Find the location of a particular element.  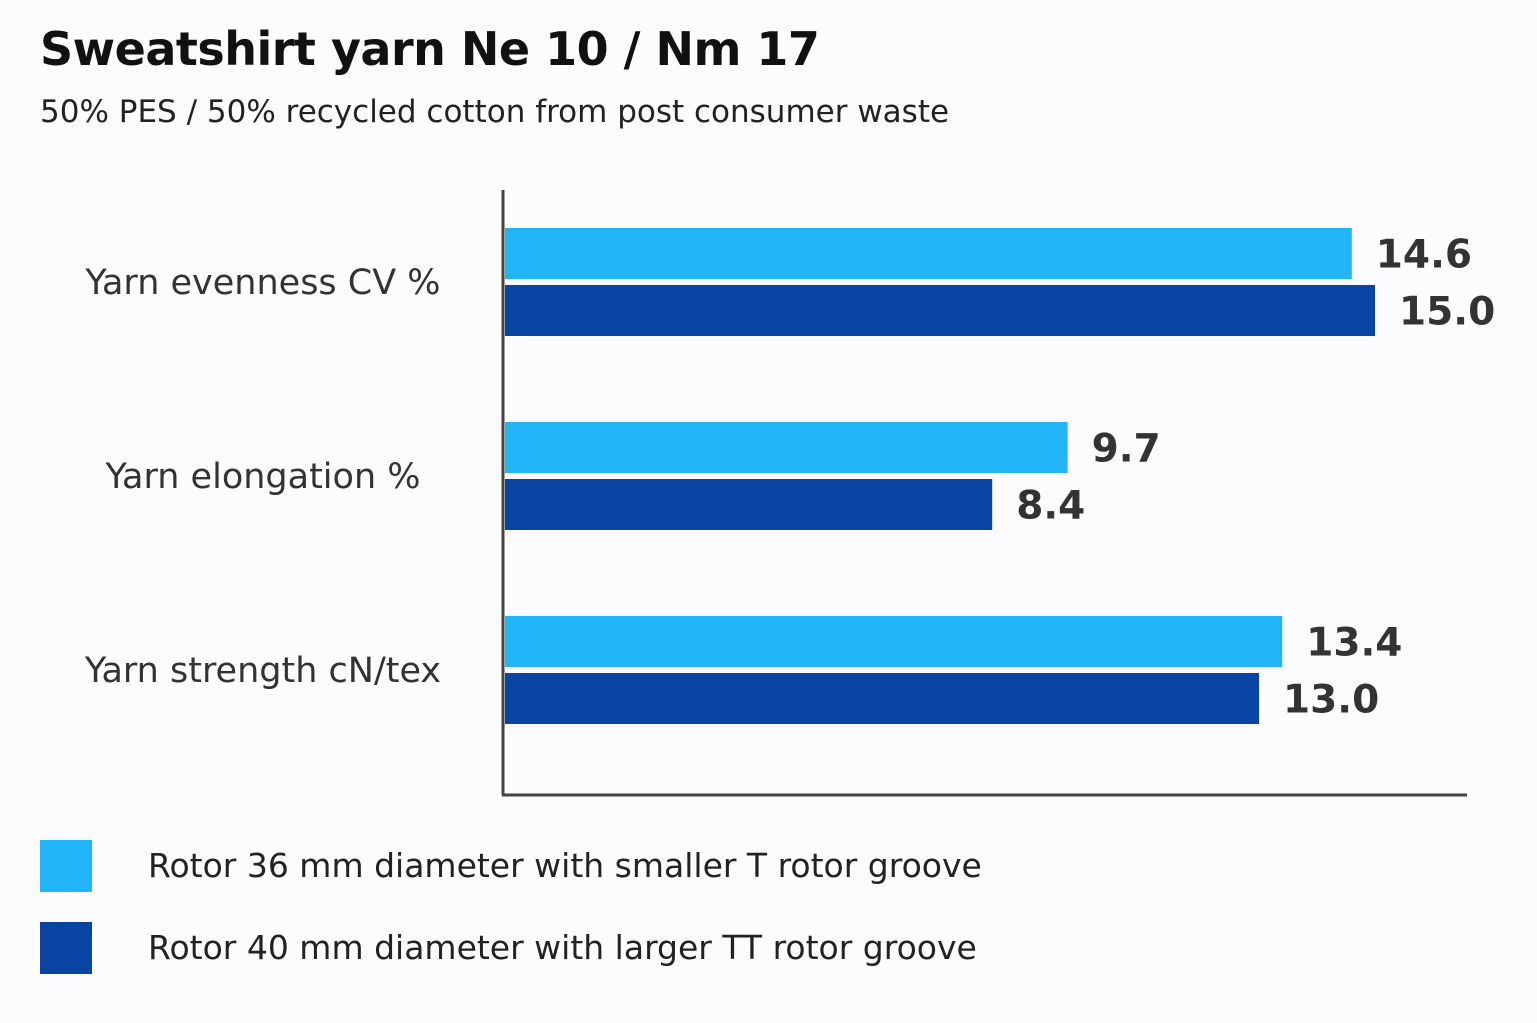

data-label-series-2: 8.4 is located at coordinates (1050, 506).